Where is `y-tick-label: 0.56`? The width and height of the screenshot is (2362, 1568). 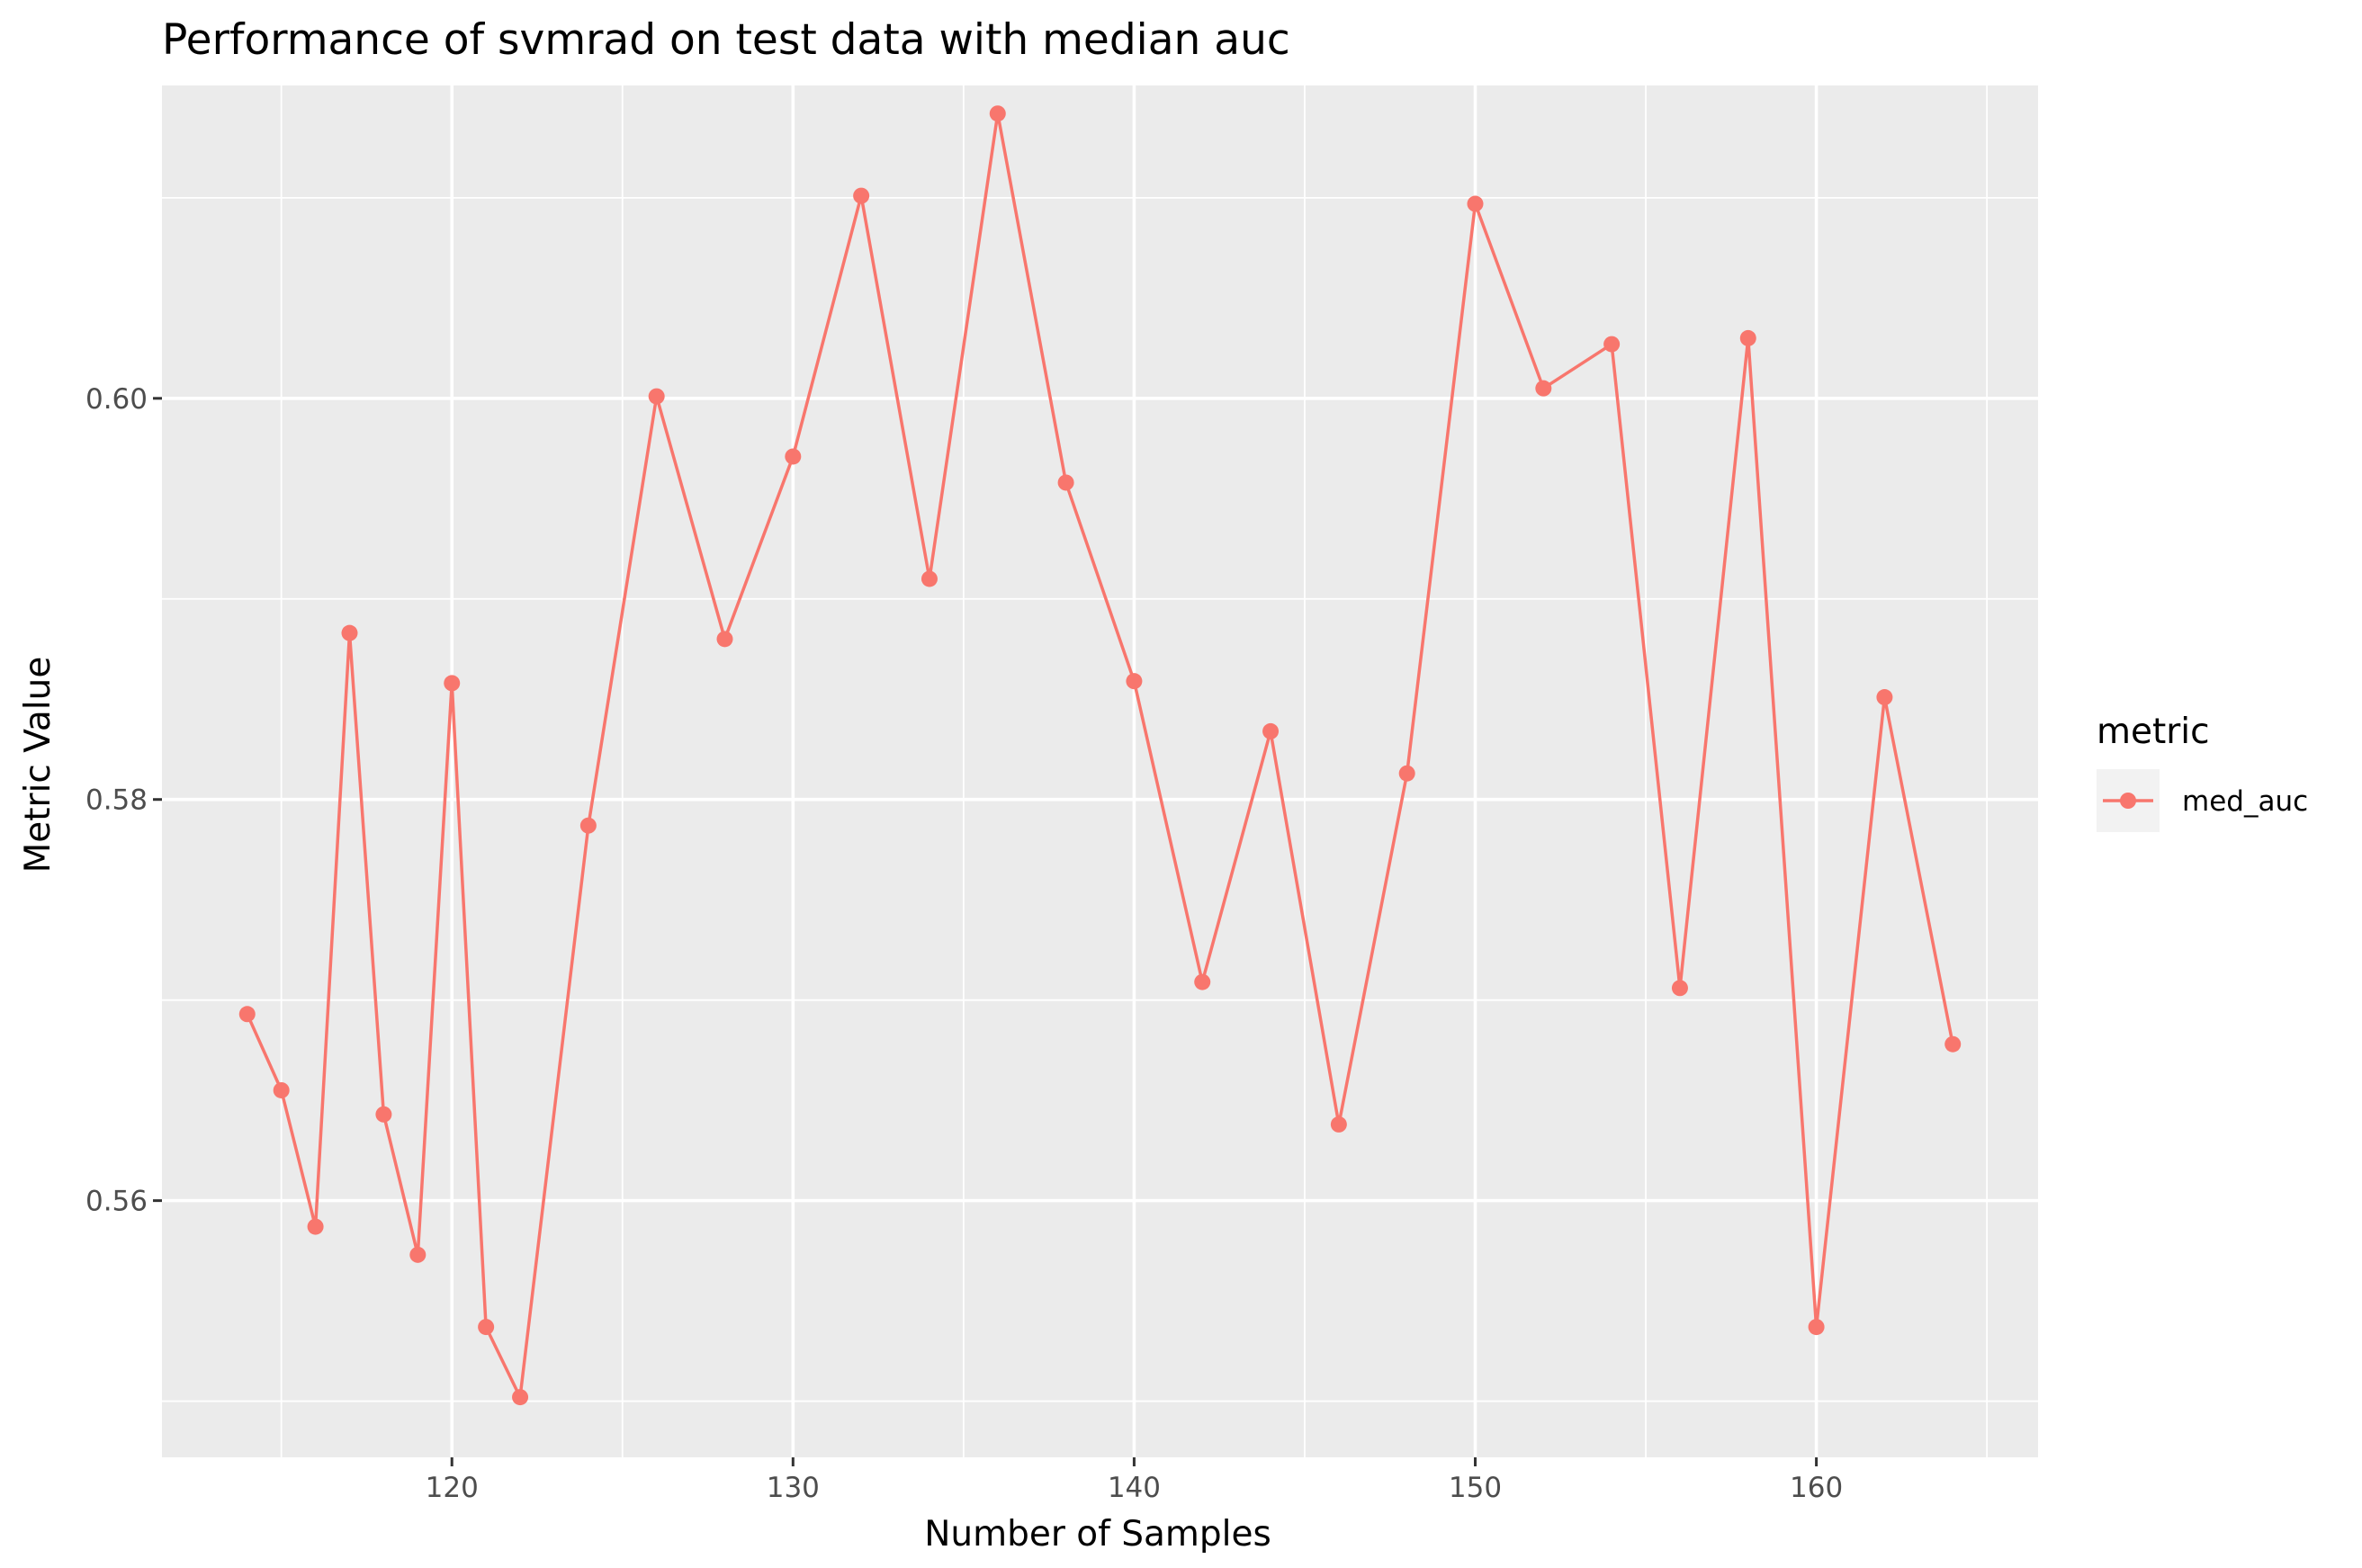 y-tick-label: 0.56 is located at coordinates (116, 1202).